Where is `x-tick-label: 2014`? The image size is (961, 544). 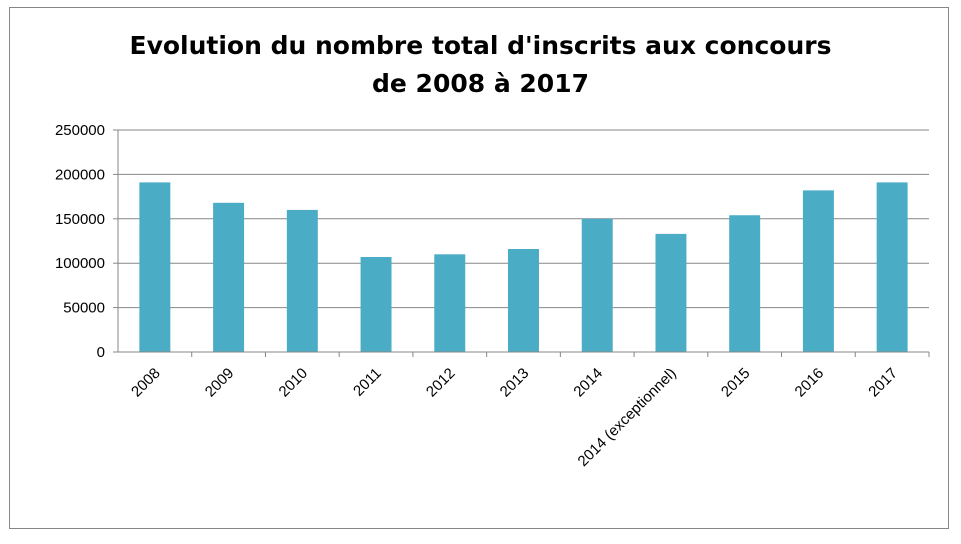 x-tick-label: 2014 is located at coordinates (588, 383).